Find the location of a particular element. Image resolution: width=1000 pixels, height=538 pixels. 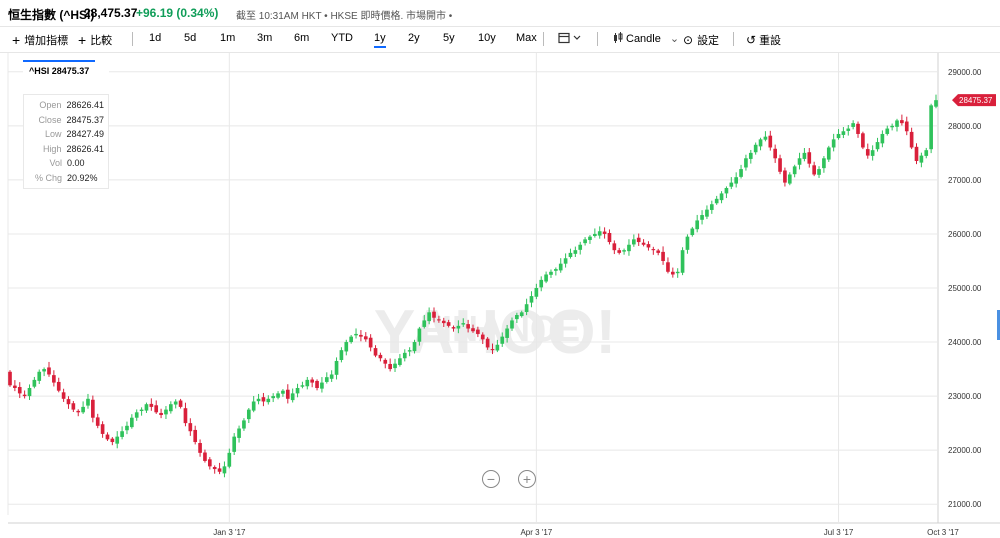

date-range-picker is located at coordinates (572, 39).